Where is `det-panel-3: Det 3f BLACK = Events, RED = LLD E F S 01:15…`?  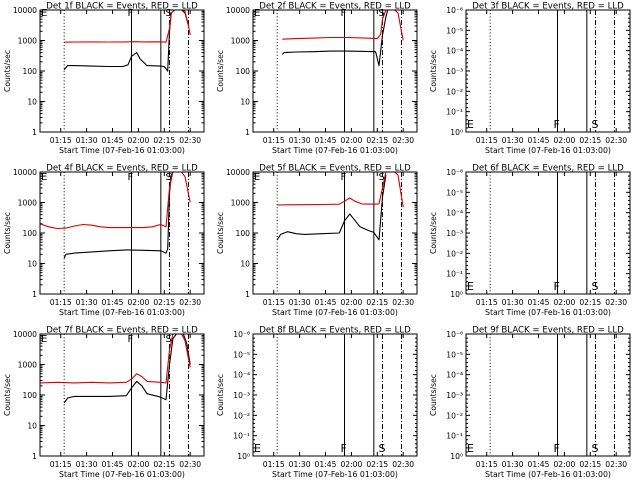 det-panel-3: Det 3f BLACK = Events, RED = LLD E F S 01:15… is located at coordinates (530, 78).